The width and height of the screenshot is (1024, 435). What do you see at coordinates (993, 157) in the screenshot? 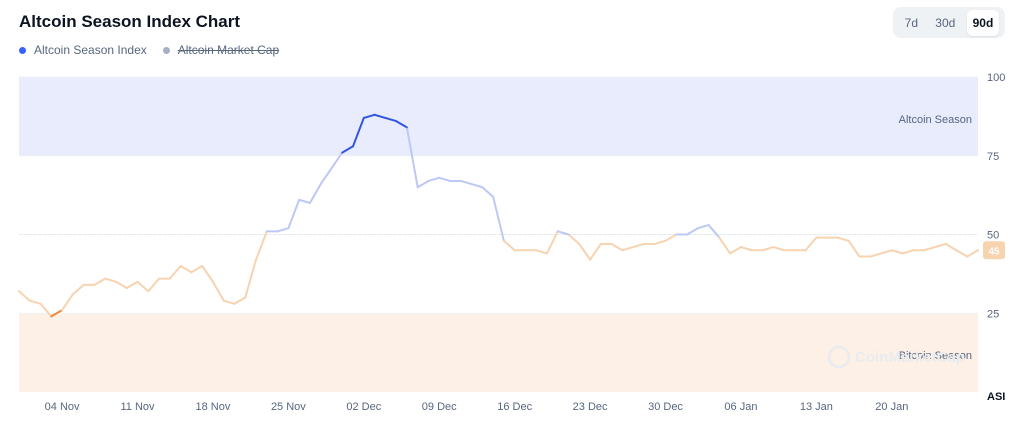
I see `y-tick-label: 75` at bounding box center [993, 157].